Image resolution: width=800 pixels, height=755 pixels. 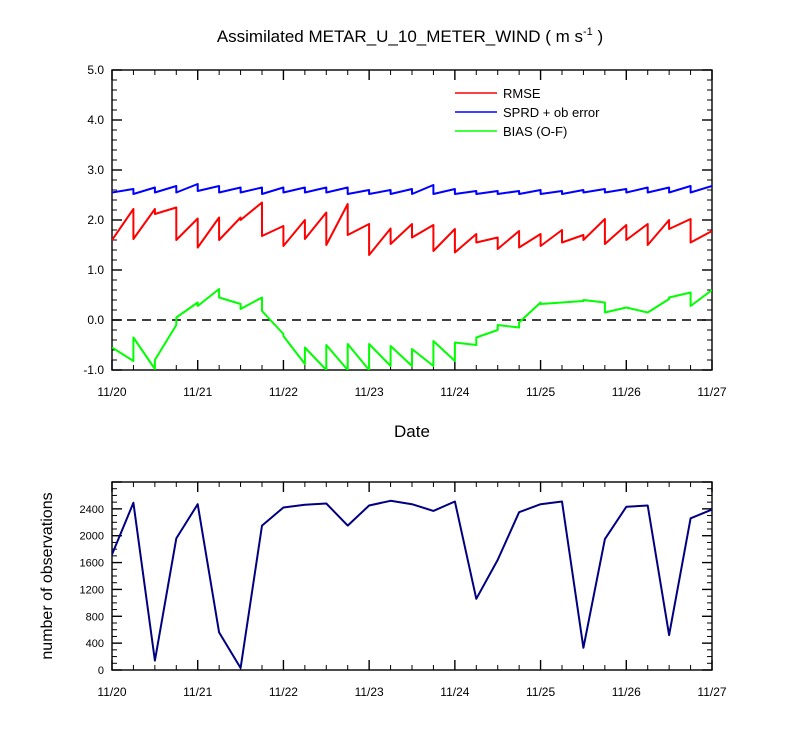 I want to click on top-x-tick-label: 11/22, so click(x=283, y=392).